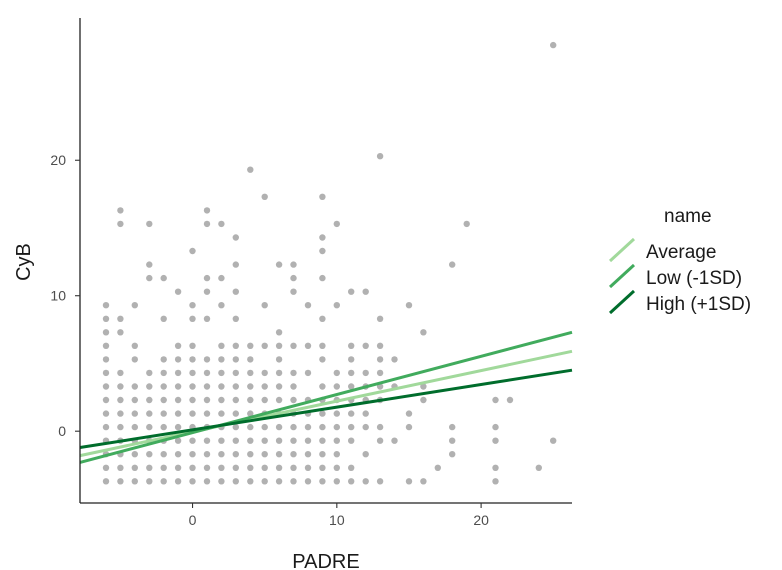  What do you see at coordinates (622, 302) in the screenshot?
I see `legend-key-high-1sd` at bounding box center [622, 302].